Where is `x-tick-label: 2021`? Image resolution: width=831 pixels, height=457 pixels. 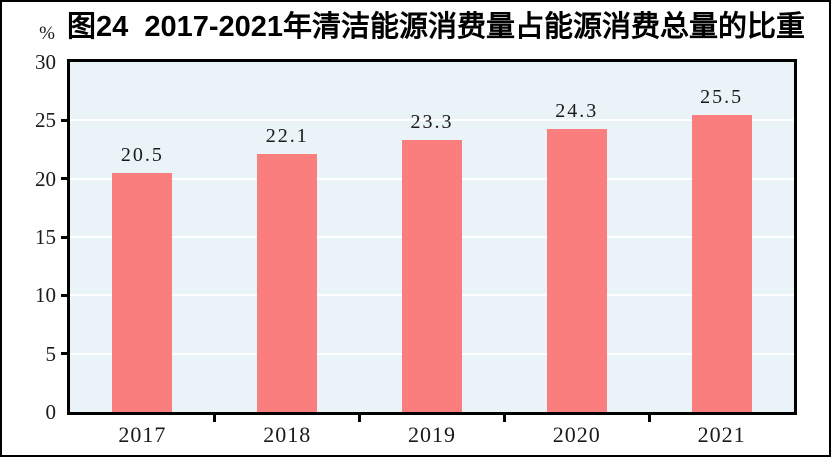
x-tick-label: 2021 is located at coordinates (721, 434).